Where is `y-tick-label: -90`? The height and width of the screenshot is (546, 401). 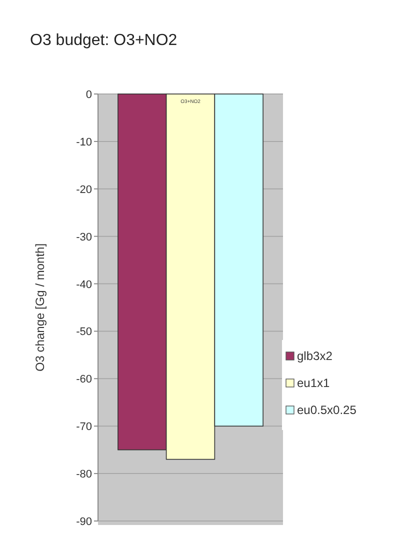 y-tick-label: -90 is located at coordinates (84, 522).